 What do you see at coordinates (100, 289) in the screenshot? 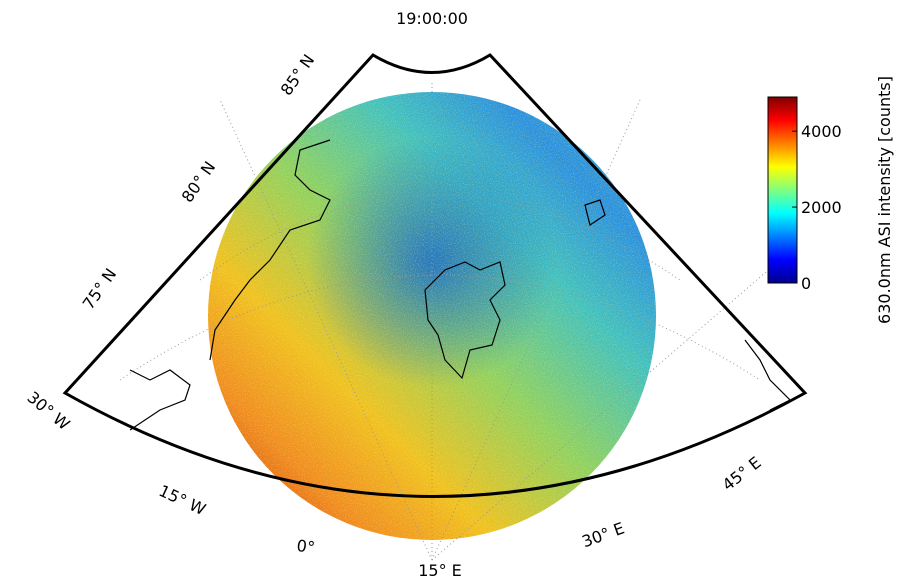
I see `lat-label: 75° N` at bounding box center [100, 289].